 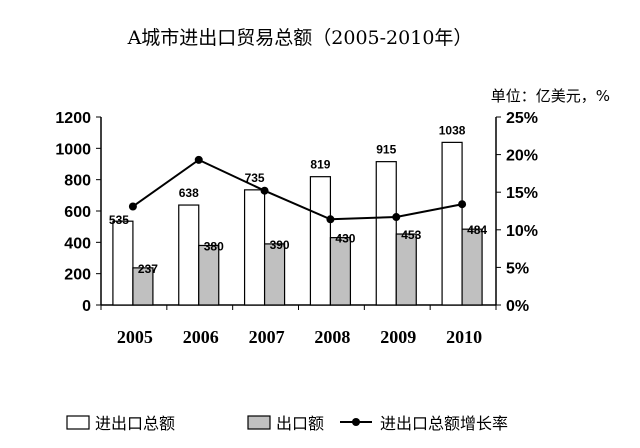 What do you see at coordinates (201, 337) in the screenshot?
I see `x-tick-label: 2006` at bounding box center [201, 337].